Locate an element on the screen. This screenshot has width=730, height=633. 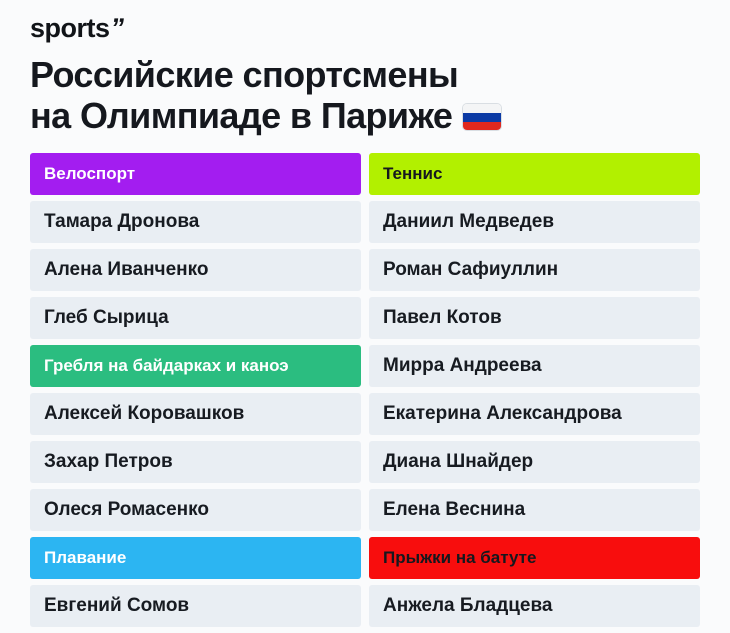
category-header: Прыжки на батуте is located at coordinates (534, 557).